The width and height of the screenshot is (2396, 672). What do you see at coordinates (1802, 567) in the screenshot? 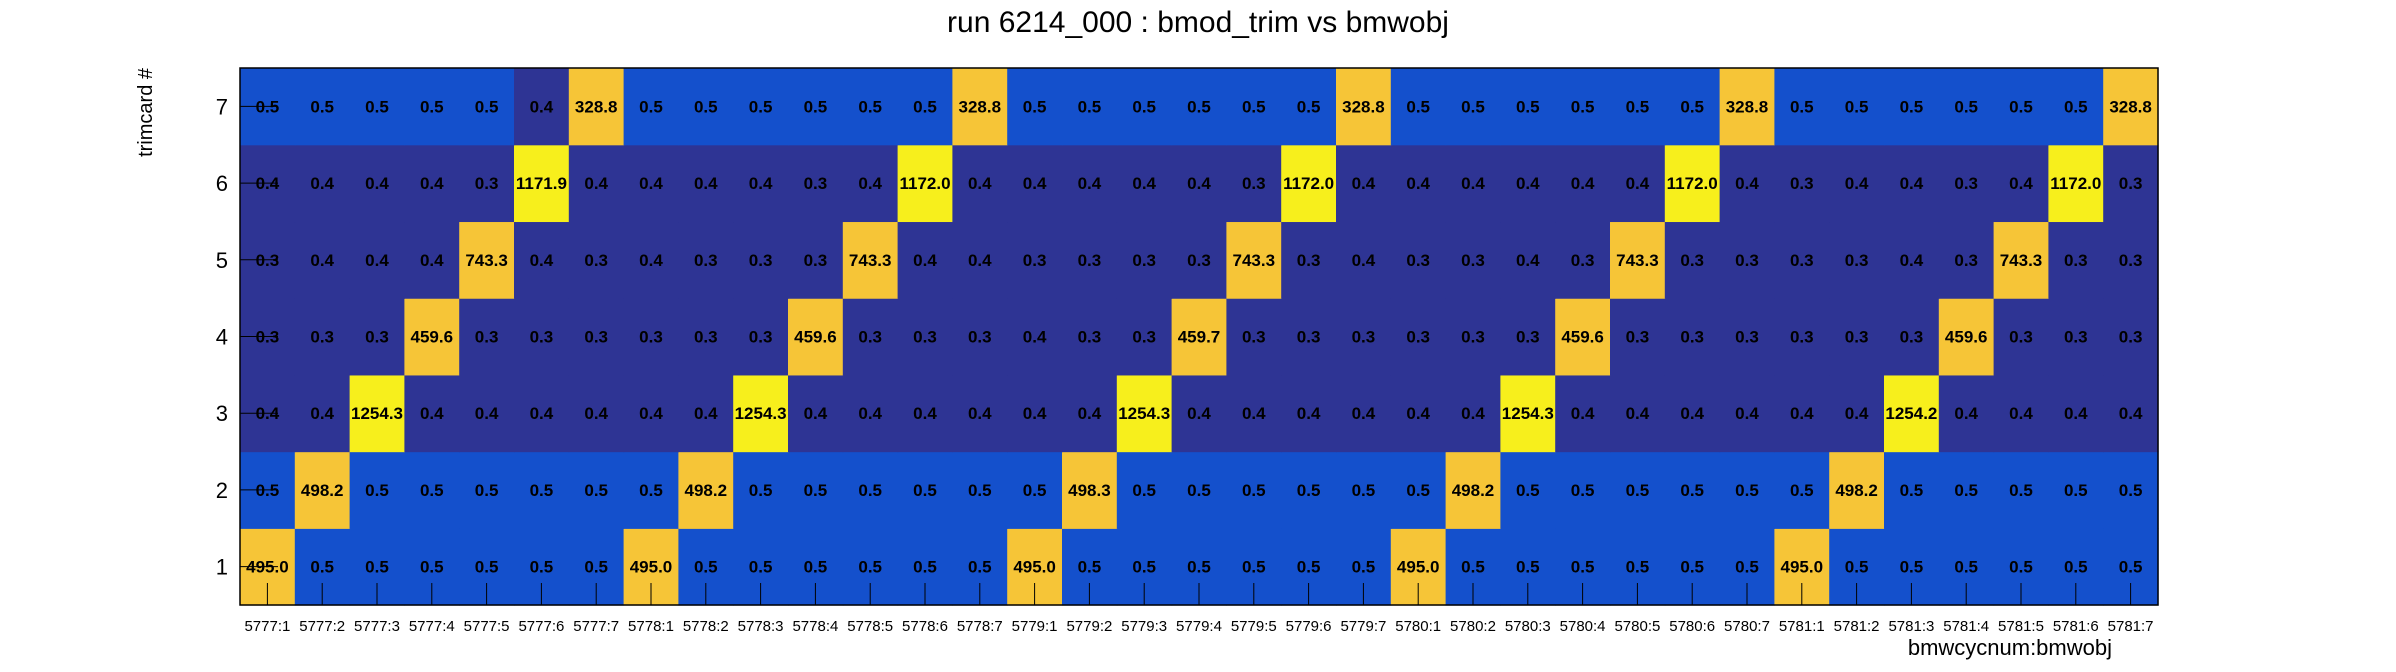
I see `cell-value-label: 495.0` at bounding box center [1802, 567].